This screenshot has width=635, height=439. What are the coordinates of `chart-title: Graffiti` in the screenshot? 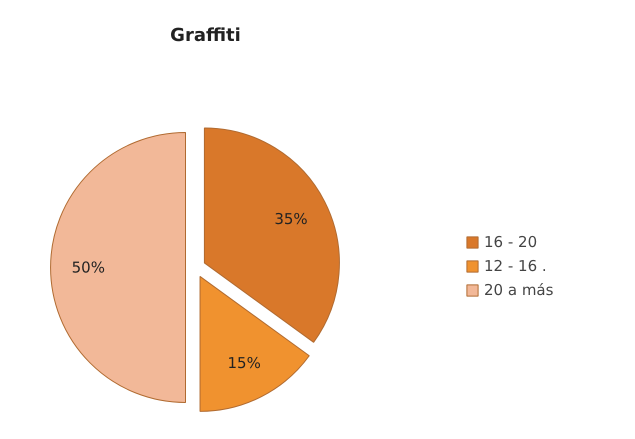 It's located at (205, 35).